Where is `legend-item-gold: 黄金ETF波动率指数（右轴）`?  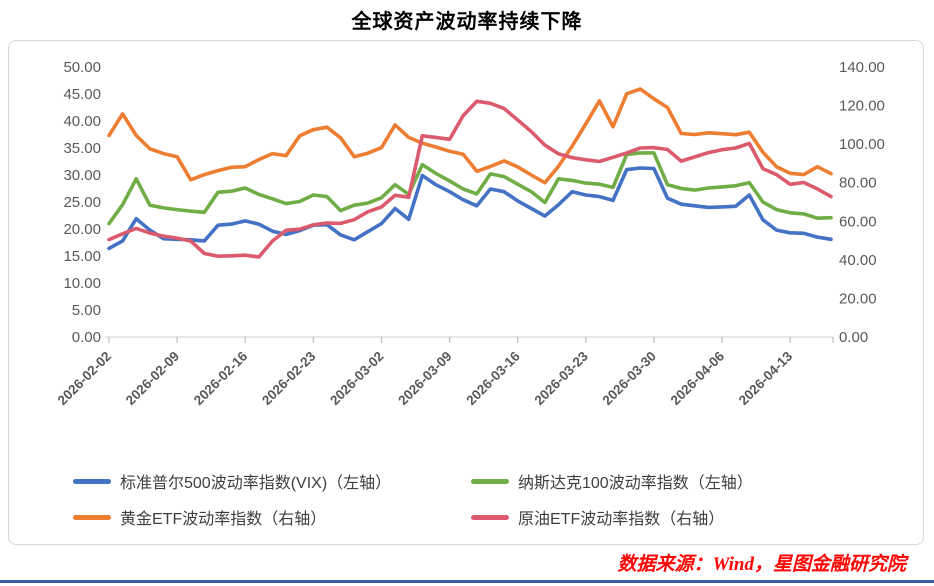
legend-item-gold: 黄金ETF波动率指数（右轴） is located at coordinates (272, 517).